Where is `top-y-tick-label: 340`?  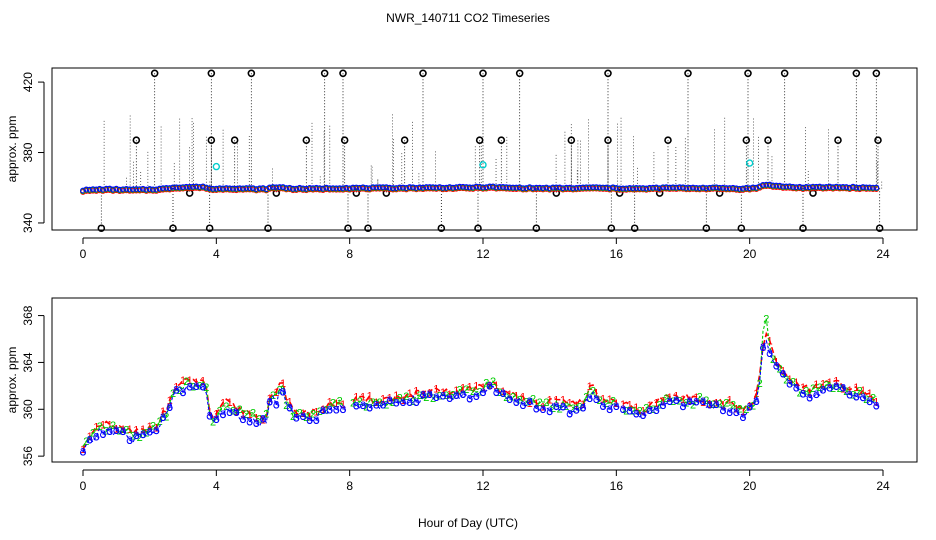 top-y-tick-label: 340 is located at coordinates (28, 223).